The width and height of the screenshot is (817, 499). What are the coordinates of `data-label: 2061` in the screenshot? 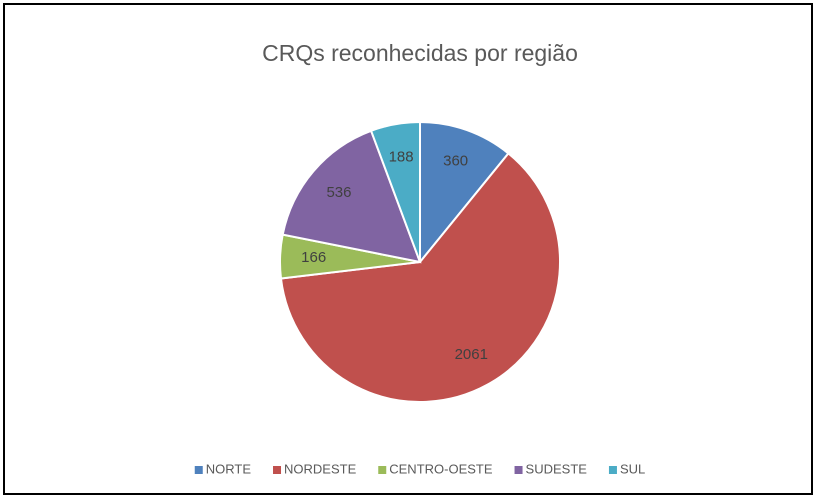 It's located at (471, 354).